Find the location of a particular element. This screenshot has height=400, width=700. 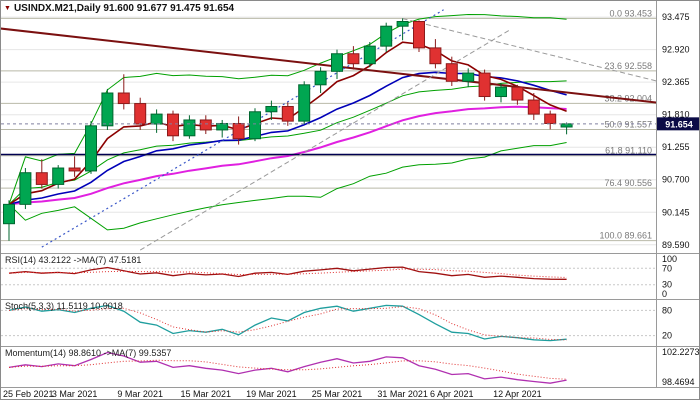

stoch-label: Stoch(5,3,3) 11.5119 10.9018 is located at coordinates (64, 306).